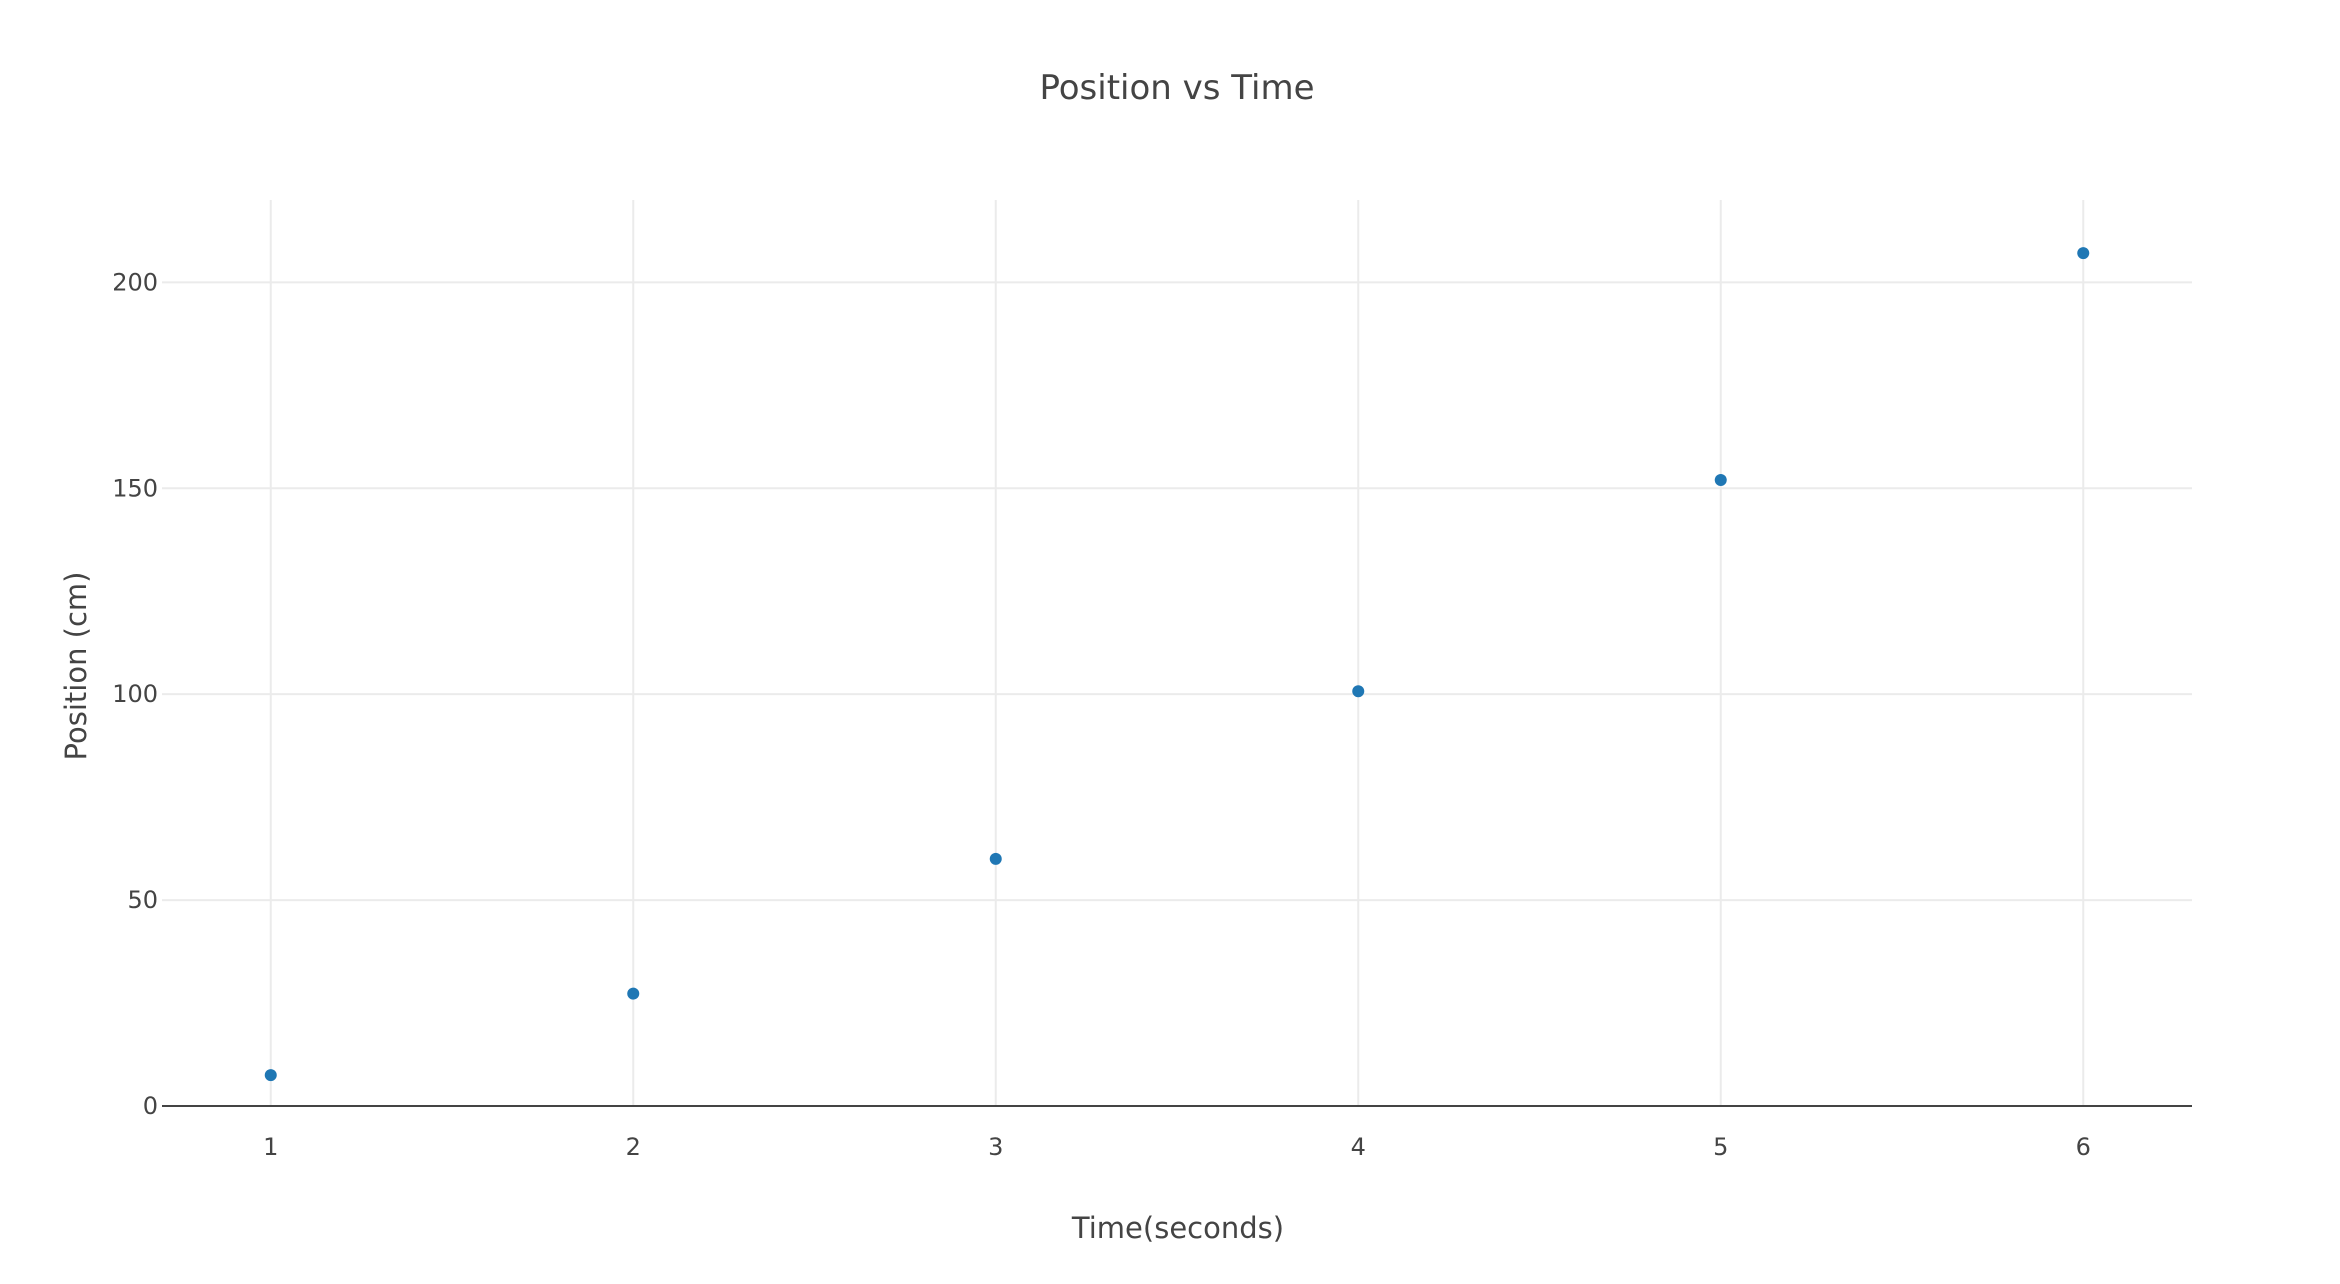 The width and height of the screenshot is (2340, 1284). I want to click on x-tick-label: 3, so click(995, 1147).